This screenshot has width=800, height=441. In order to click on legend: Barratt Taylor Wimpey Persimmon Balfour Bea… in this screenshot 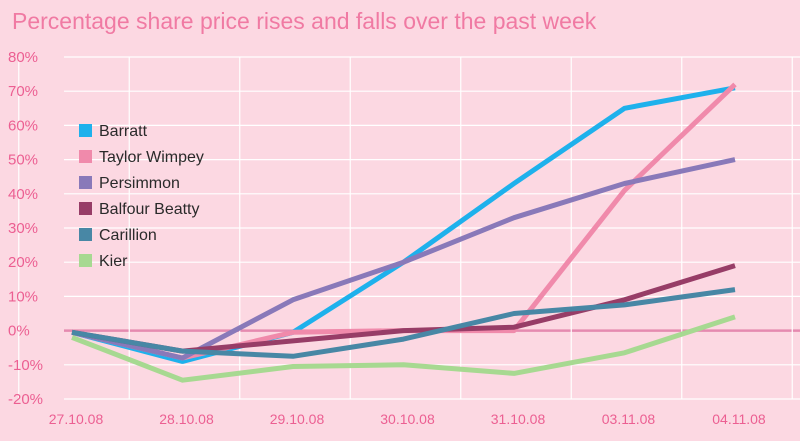, I will do `click(141, 196)`.